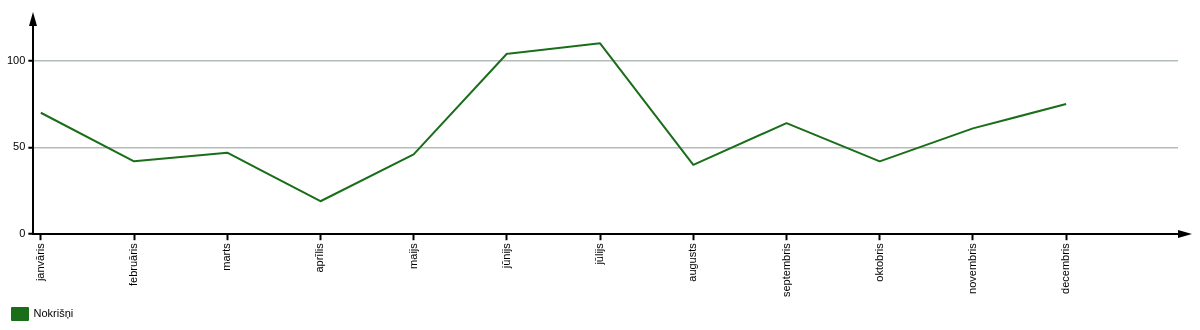 The height and width of the screenshot is (330, 1200). What do you see at coordinates (22, 233) in the screenshot?
I see `y-tick-label: 0` at bounding box center [22, 233].